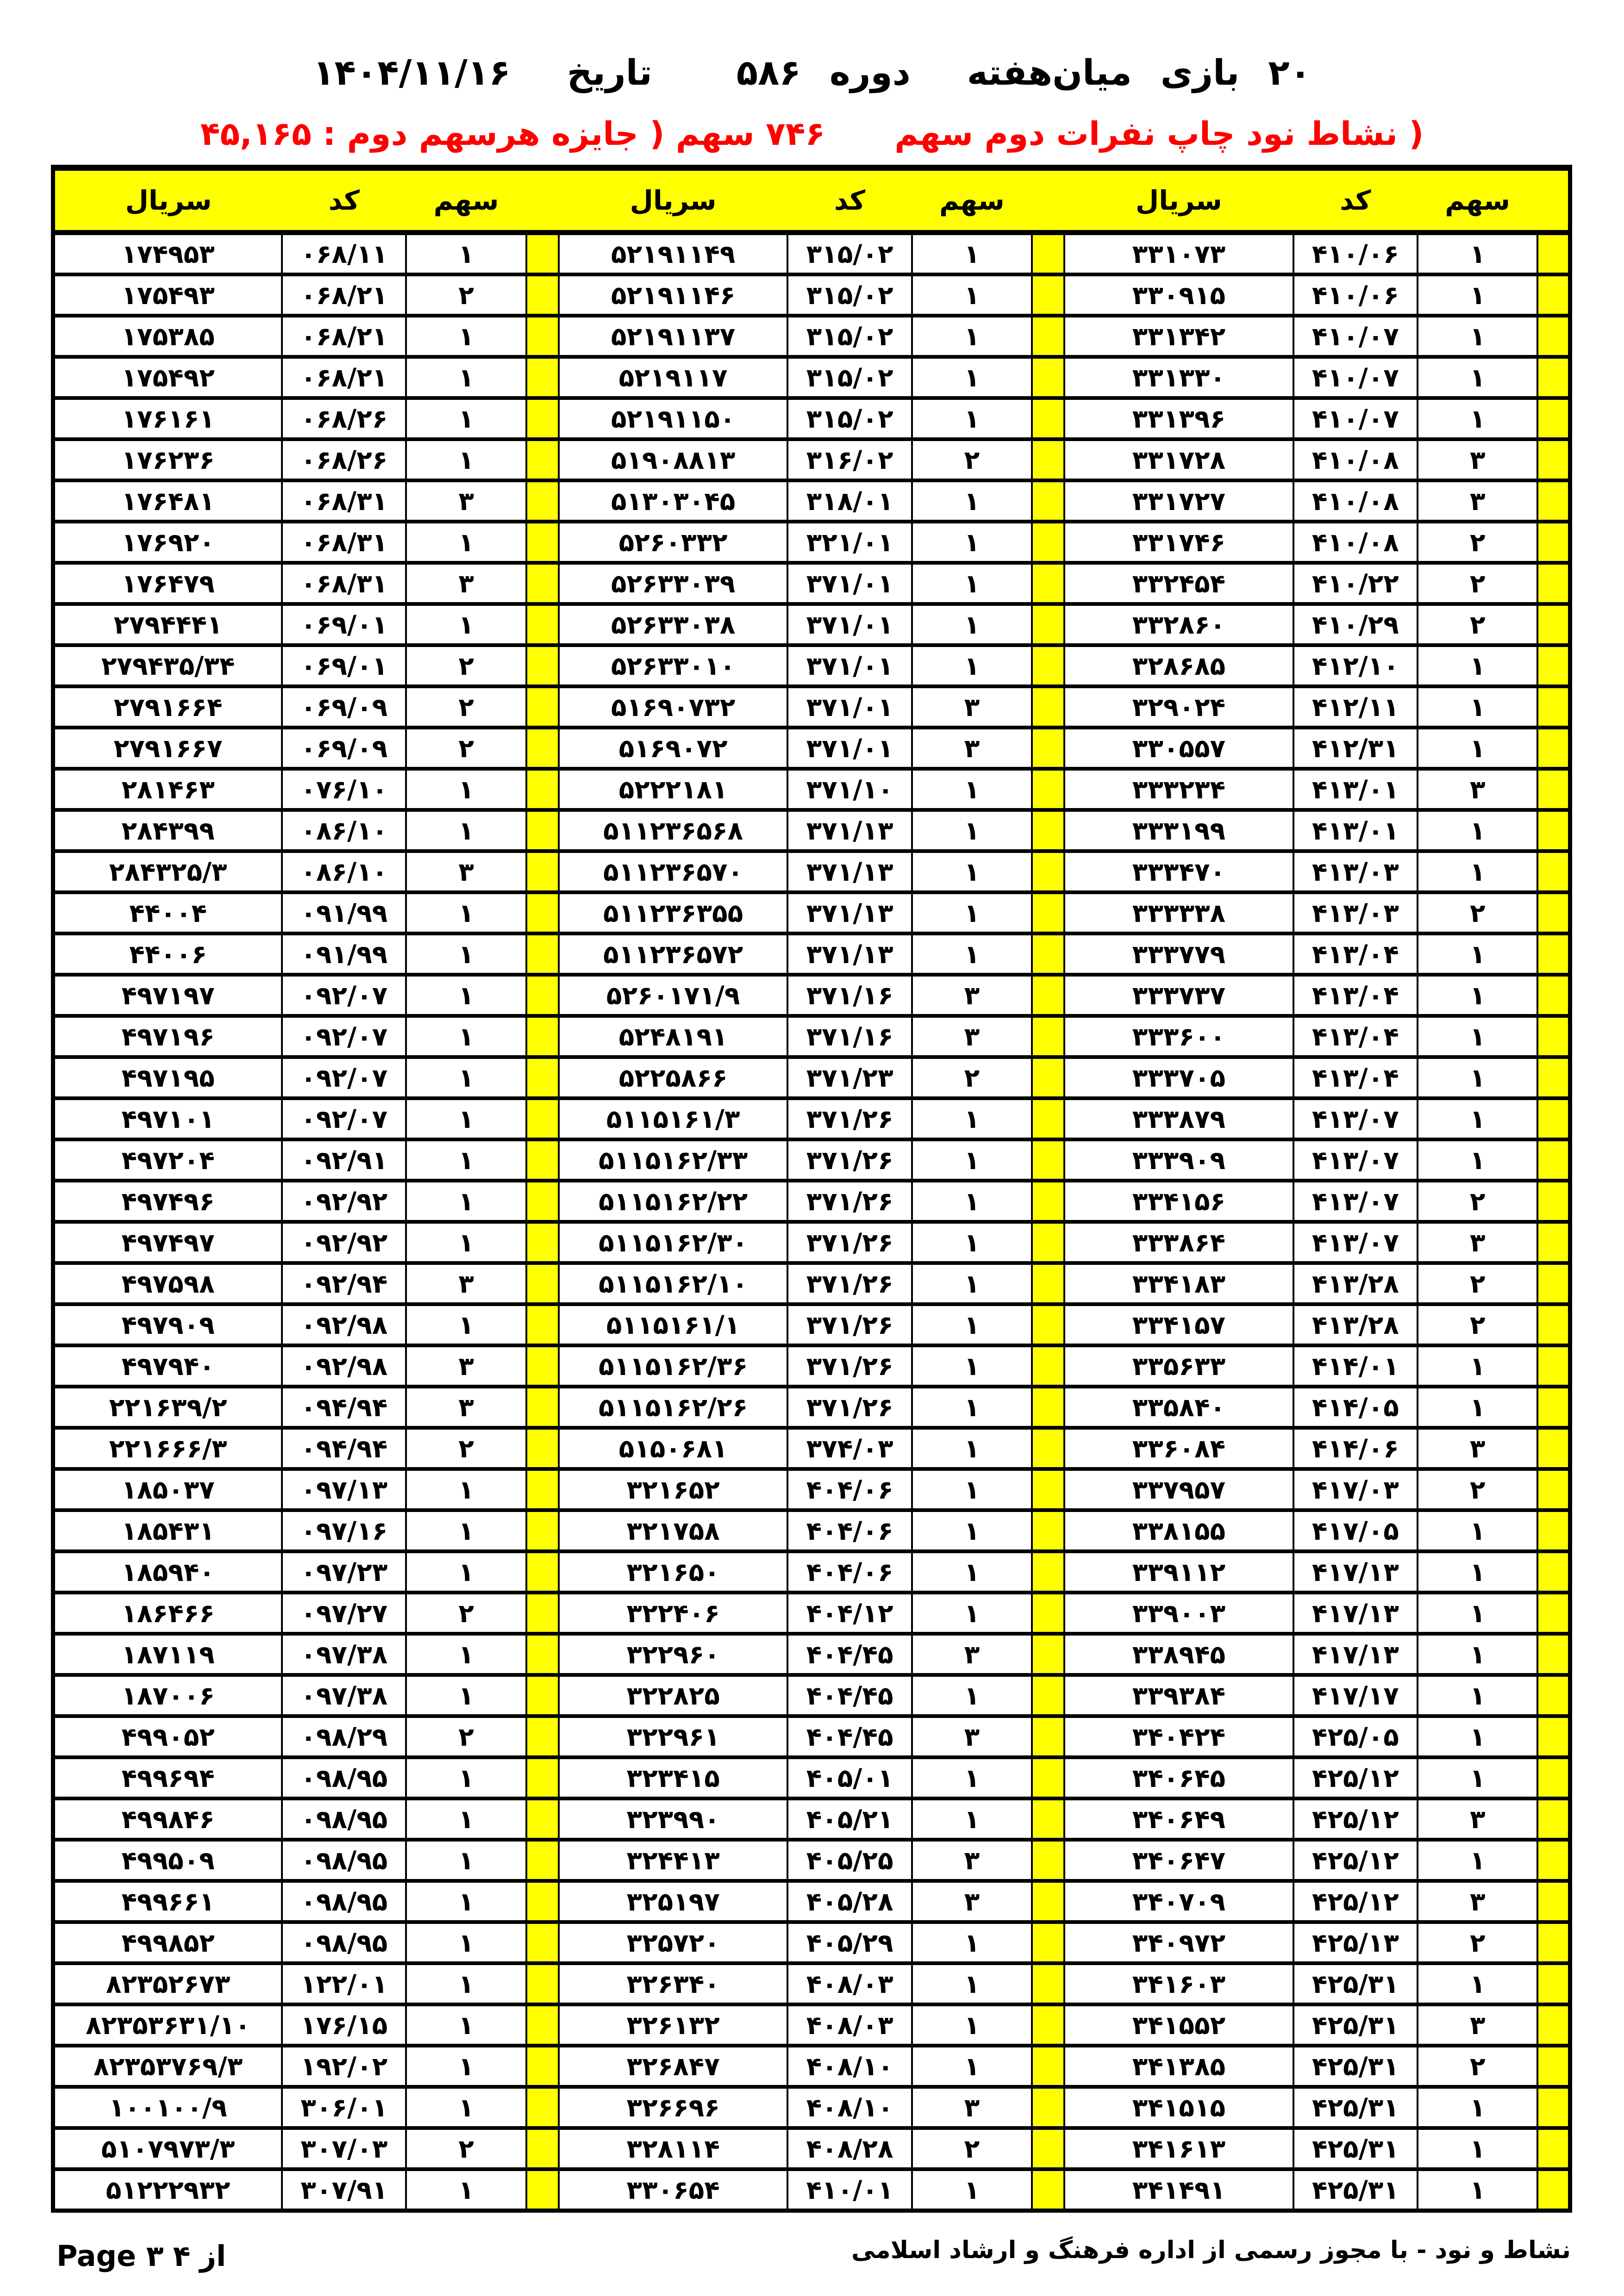 The image size is (1624, 2296). I want to click on serial-cell: ۳۳۱۳۳۰, so click(1178, 377).